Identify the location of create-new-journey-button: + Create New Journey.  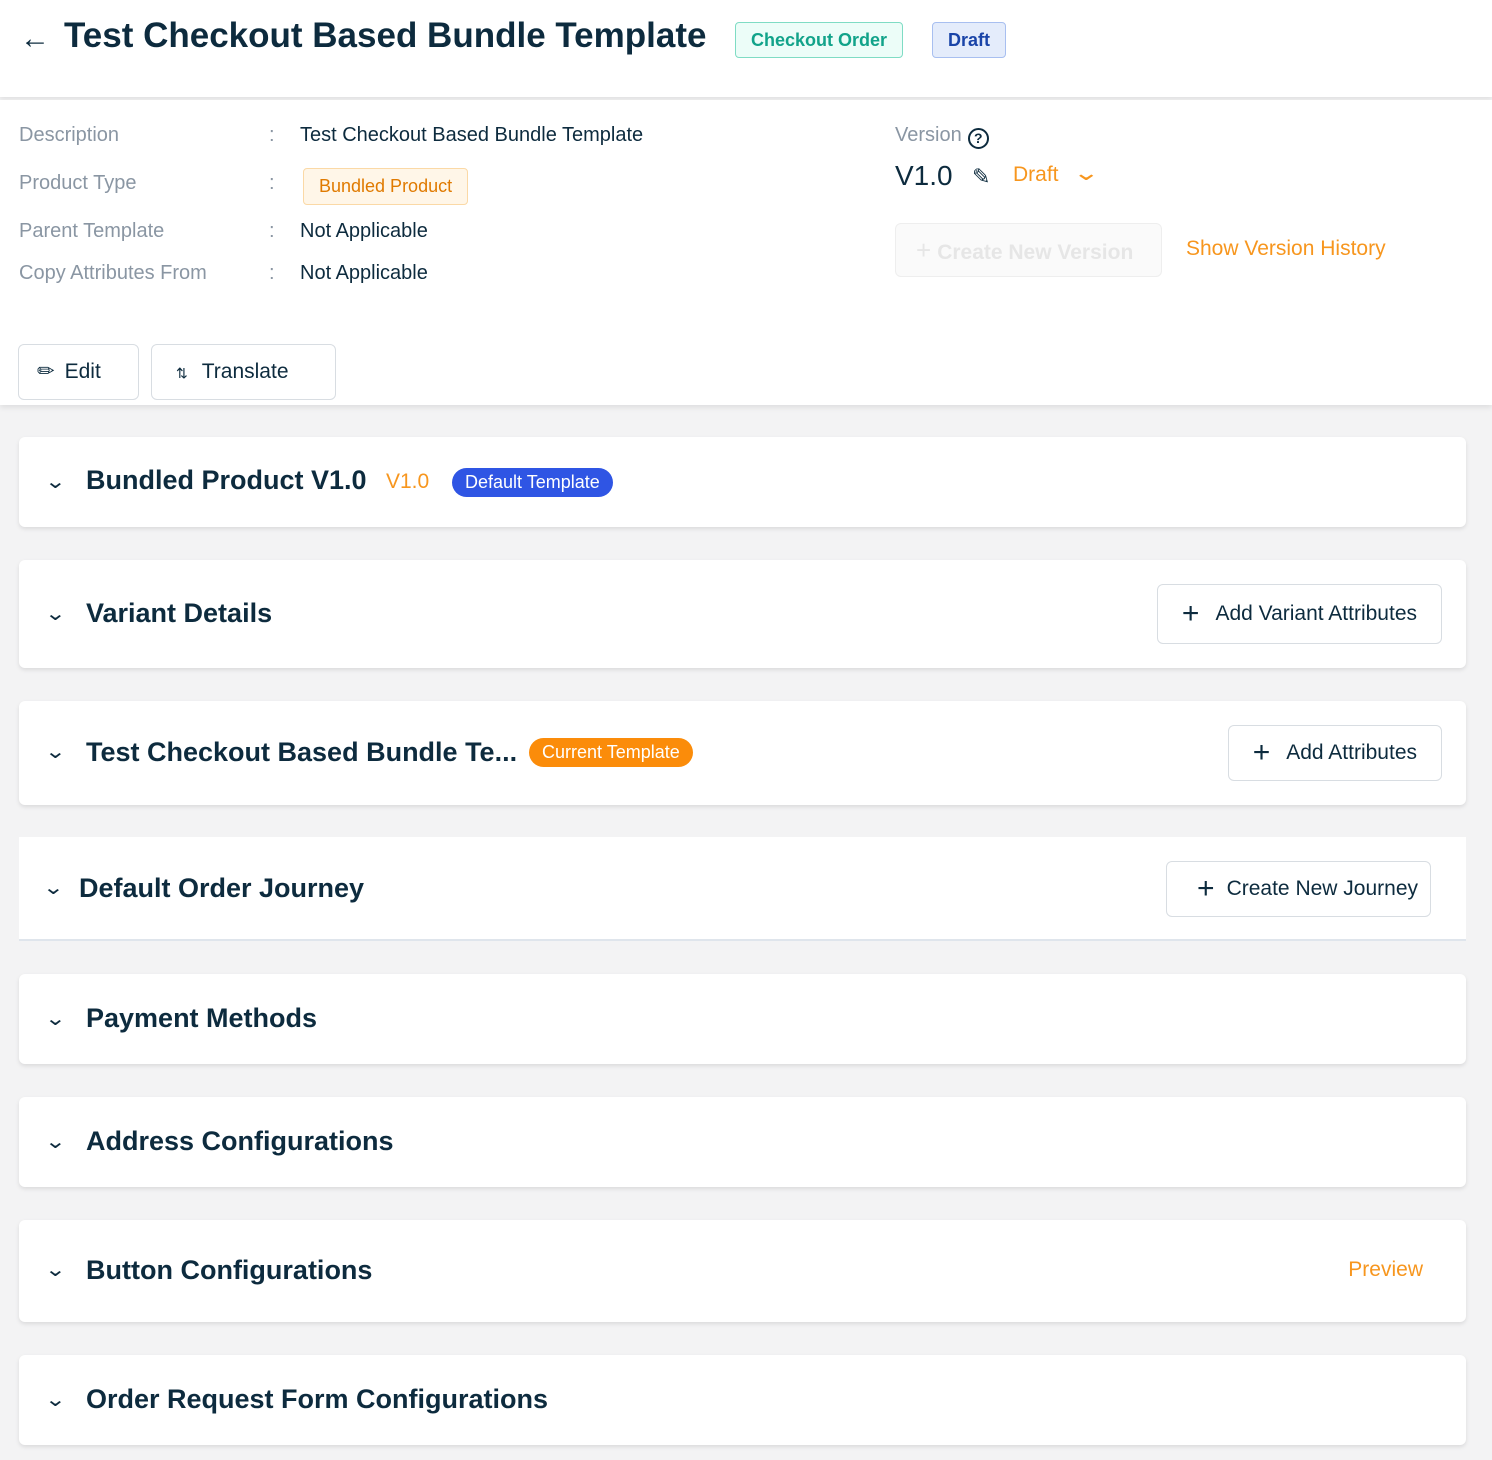
(1298, 889).